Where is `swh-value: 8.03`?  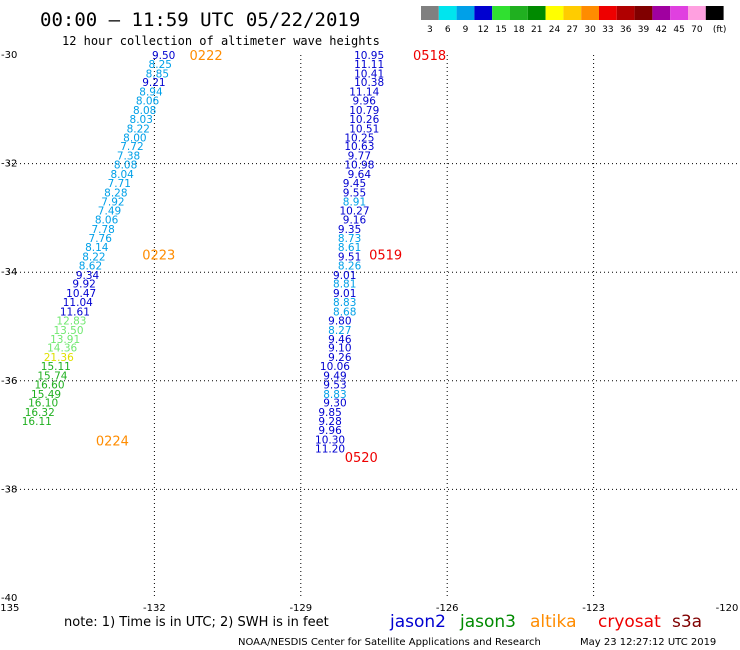
swh-value: 8.03 is located at coordinates (141, 120).